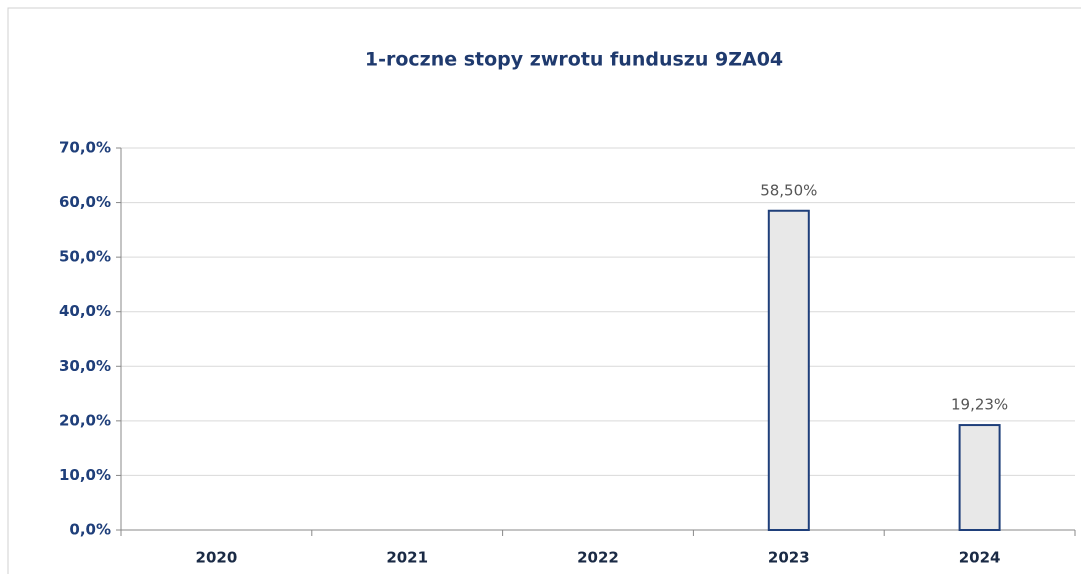 This screenshot has width=1081, height=574. Describe the element at coordinates (788, 190) in the screenshot. I see `data-label: 58,50%` at that location.